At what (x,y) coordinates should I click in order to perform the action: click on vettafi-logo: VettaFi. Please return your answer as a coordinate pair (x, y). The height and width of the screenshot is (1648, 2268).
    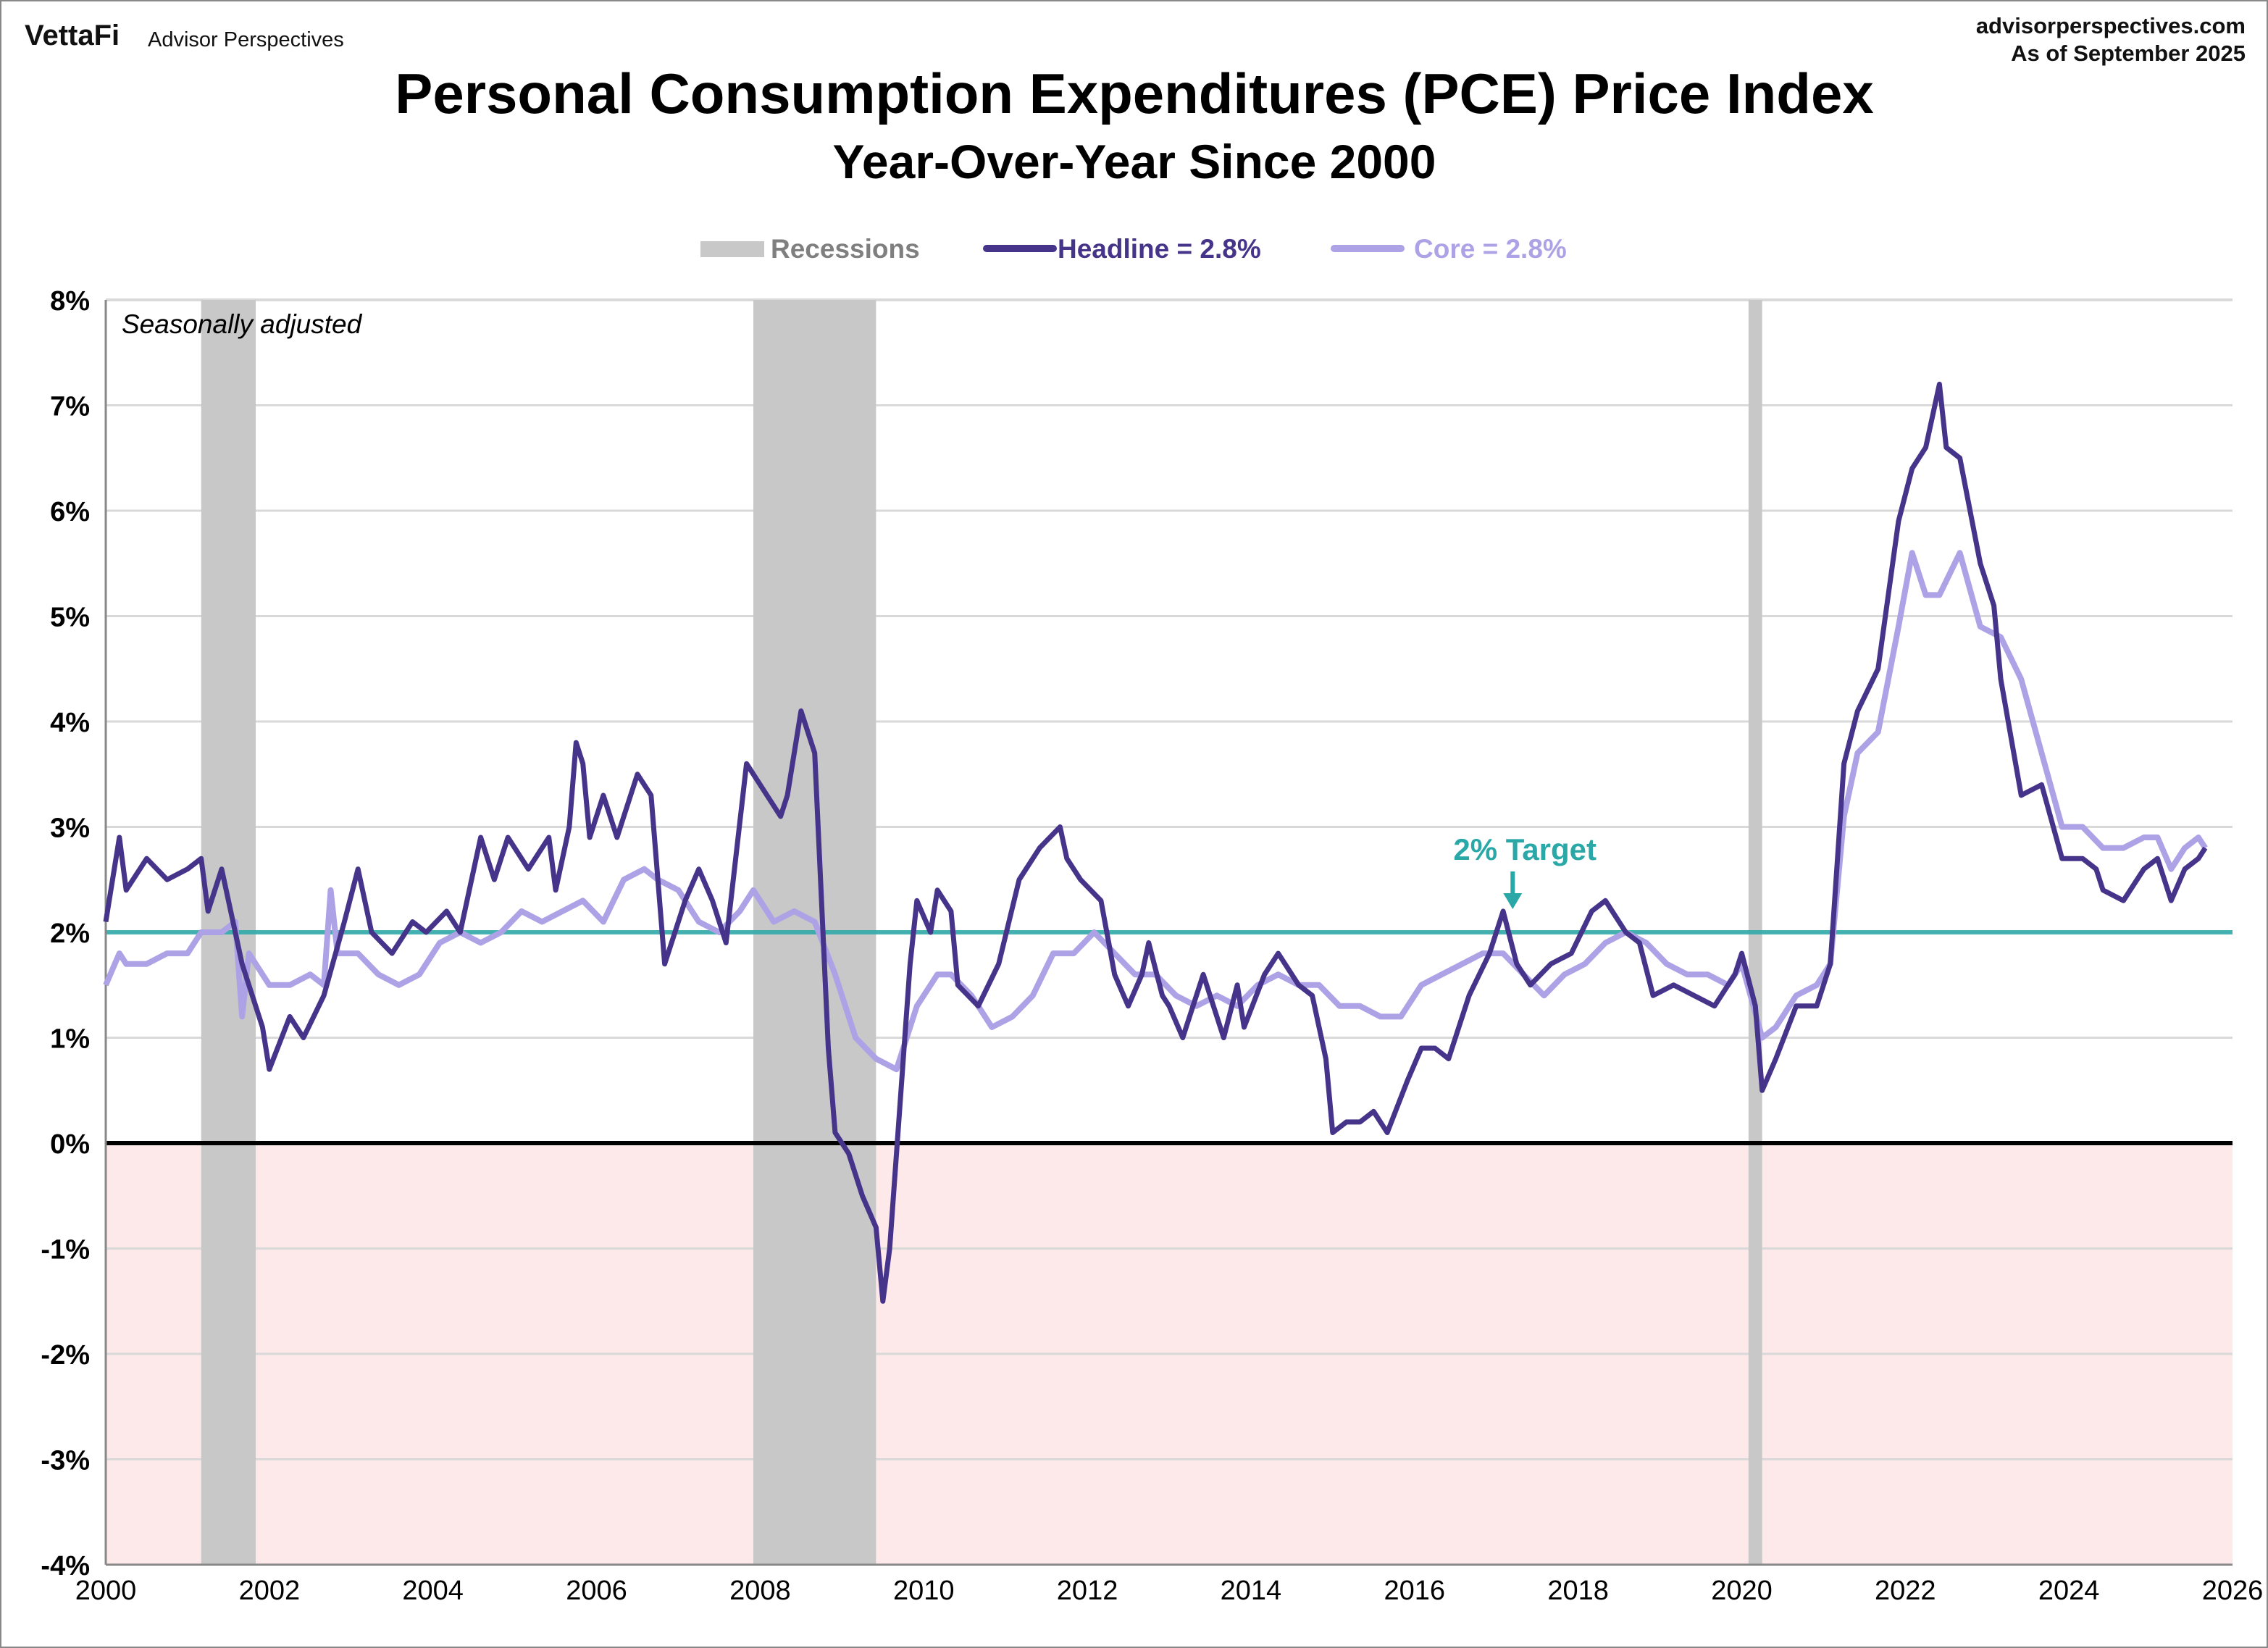
    Looking at the image, I should click on (72, 35).